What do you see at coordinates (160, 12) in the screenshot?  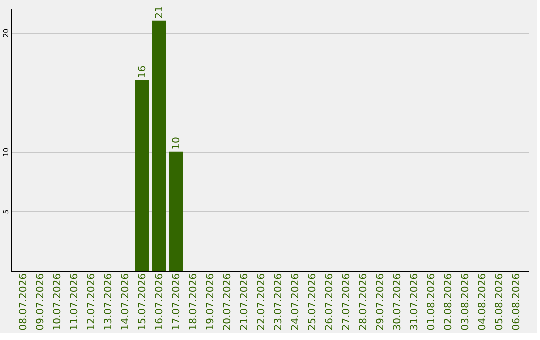 I see `data-label: 21` at bounding box center [160, 12].